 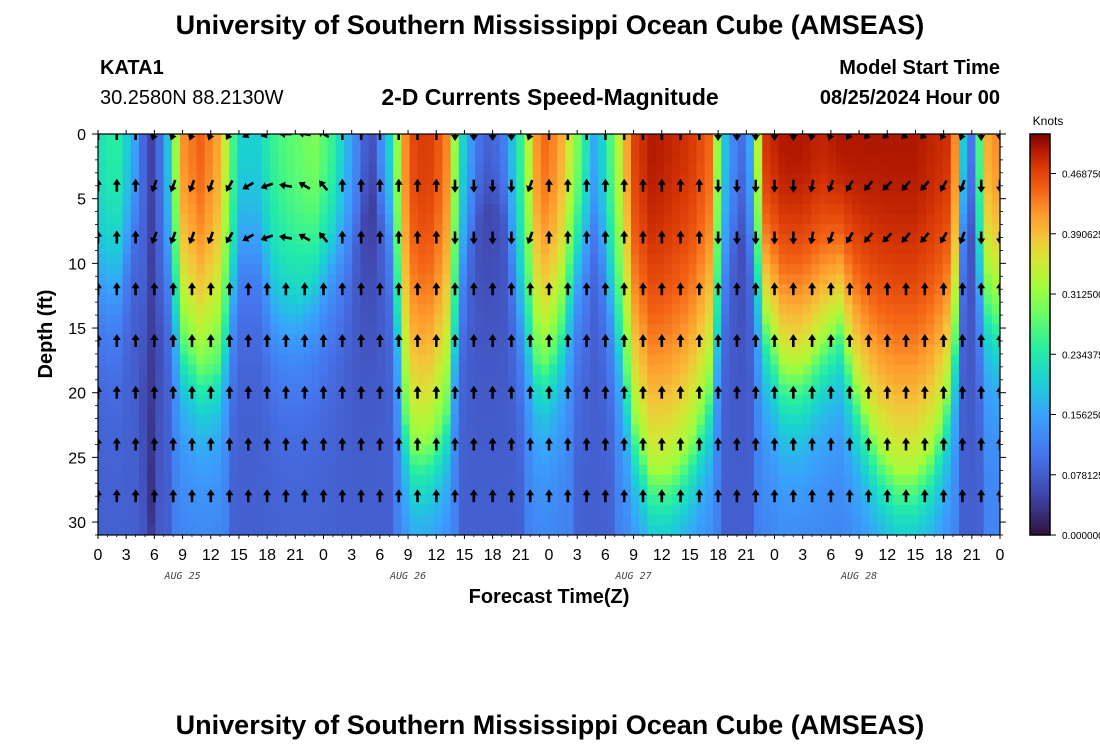 I want to click on x-tick-label: 0, so click(x=98, y=555).